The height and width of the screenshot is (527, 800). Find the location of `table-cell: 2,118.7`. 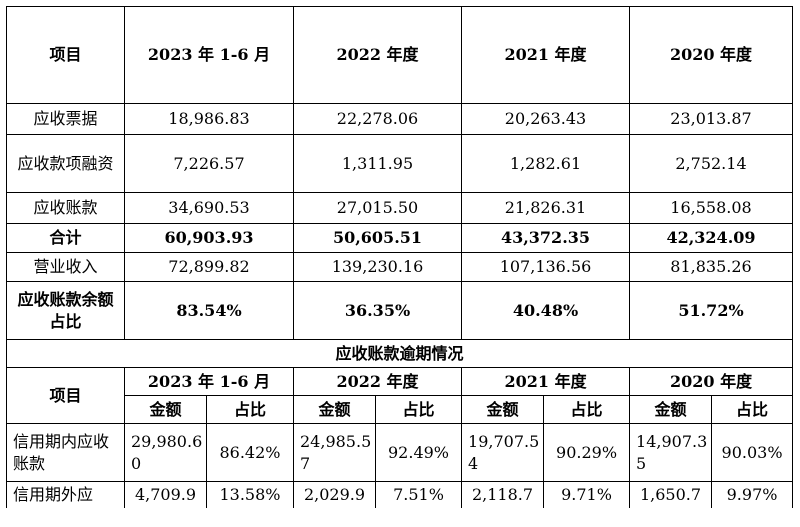

table-cell: 2,118.7 is located at coordinates (503, 494).